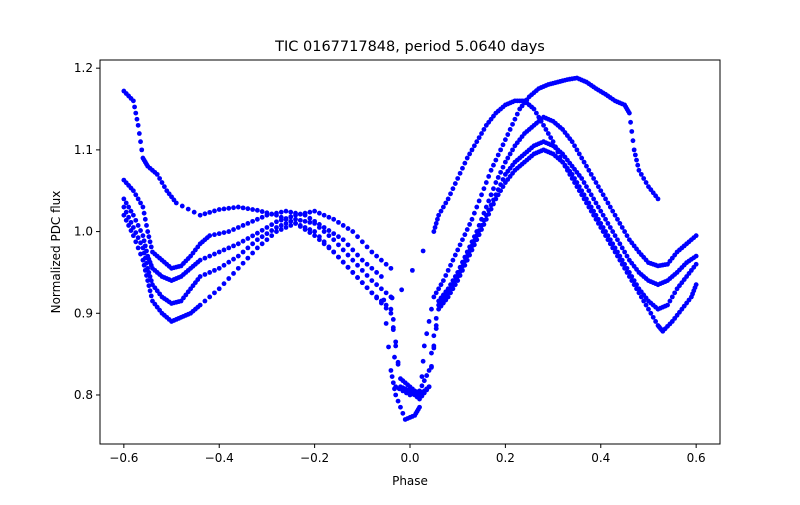 The height and width of the screenshot is (505, 800). I want to click on chart-title: TIC 0167717848, period 5.0640 days, so click(409, 47).